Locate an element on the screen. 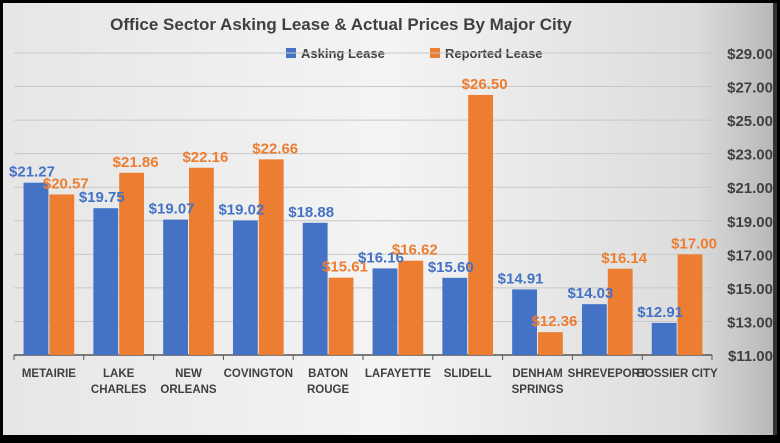 The height and width of the screenshot is (443, 780). data-label: $21.86 is located at coordinates (136, 162).